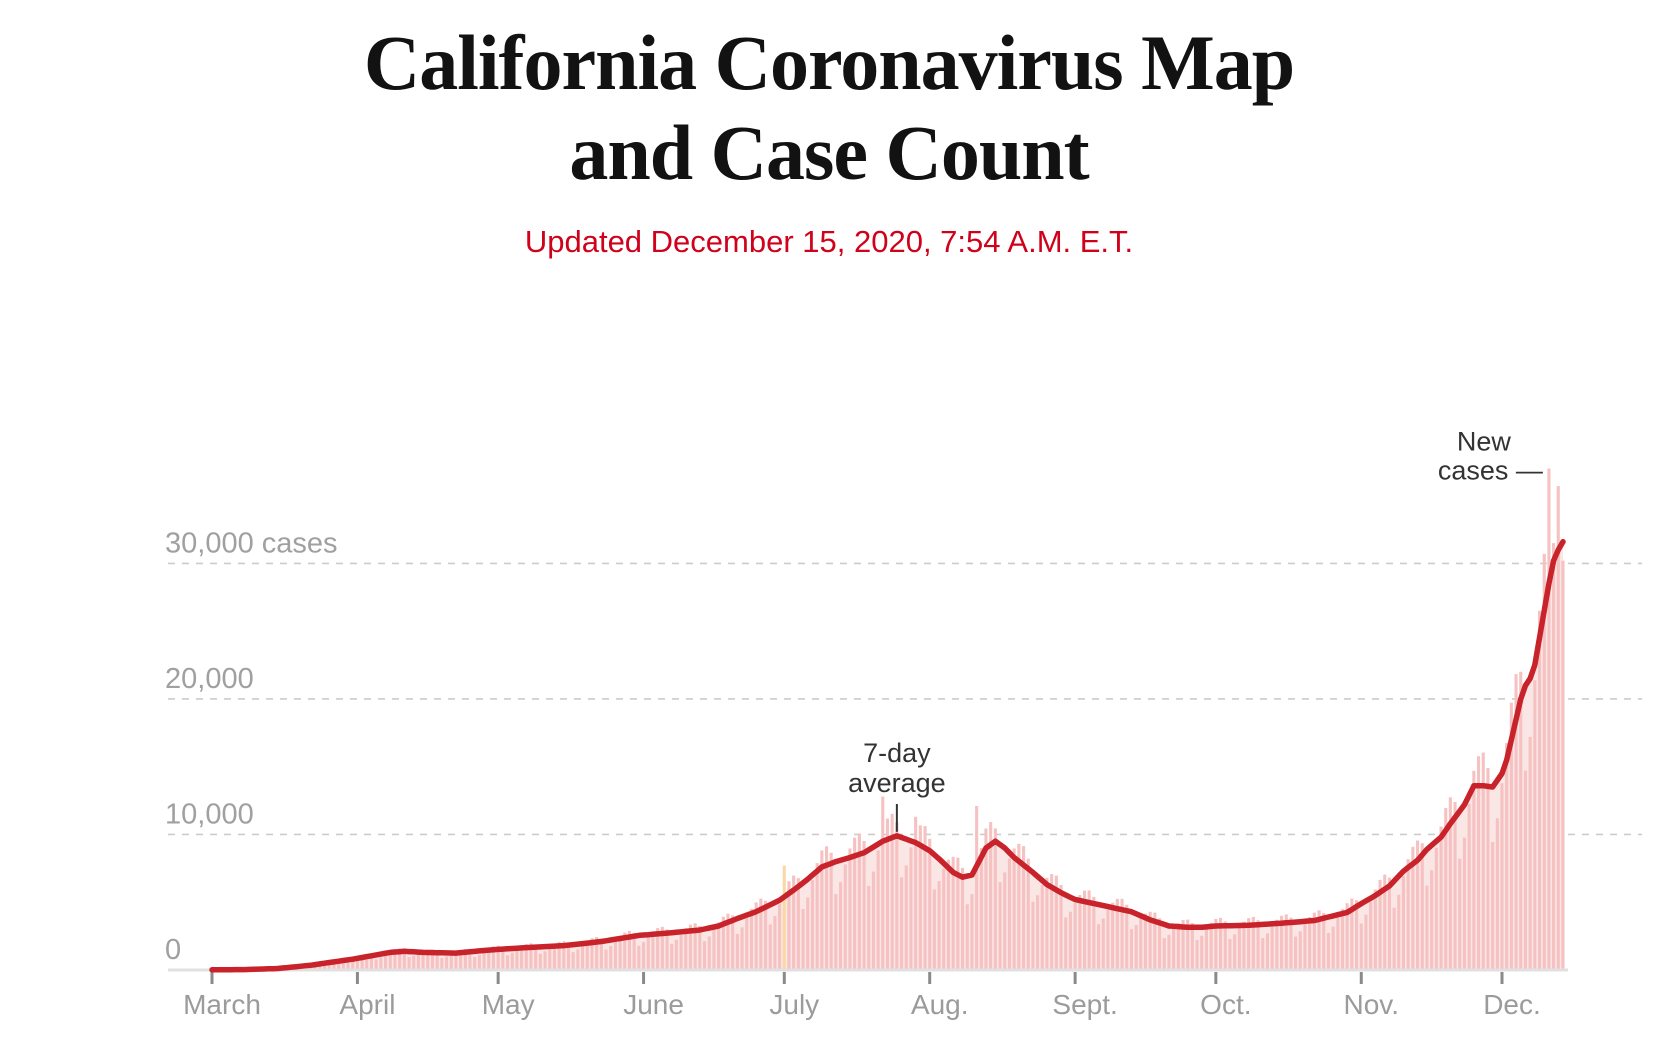 The width and height of the screenshot is (1658, 1046). Describe the element at coordinates (794, 1004) in the screenshot. I see `x-axis-month-label: July` at that location.